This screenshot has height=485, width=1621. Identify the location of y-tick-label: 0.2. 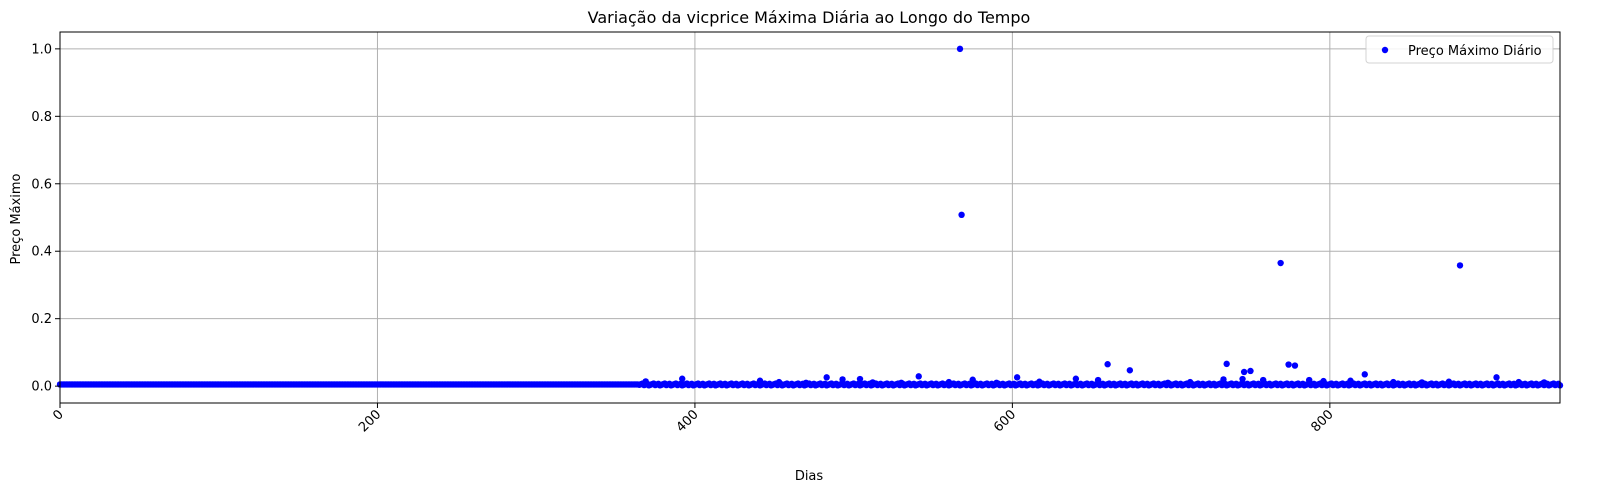
(41, 319).